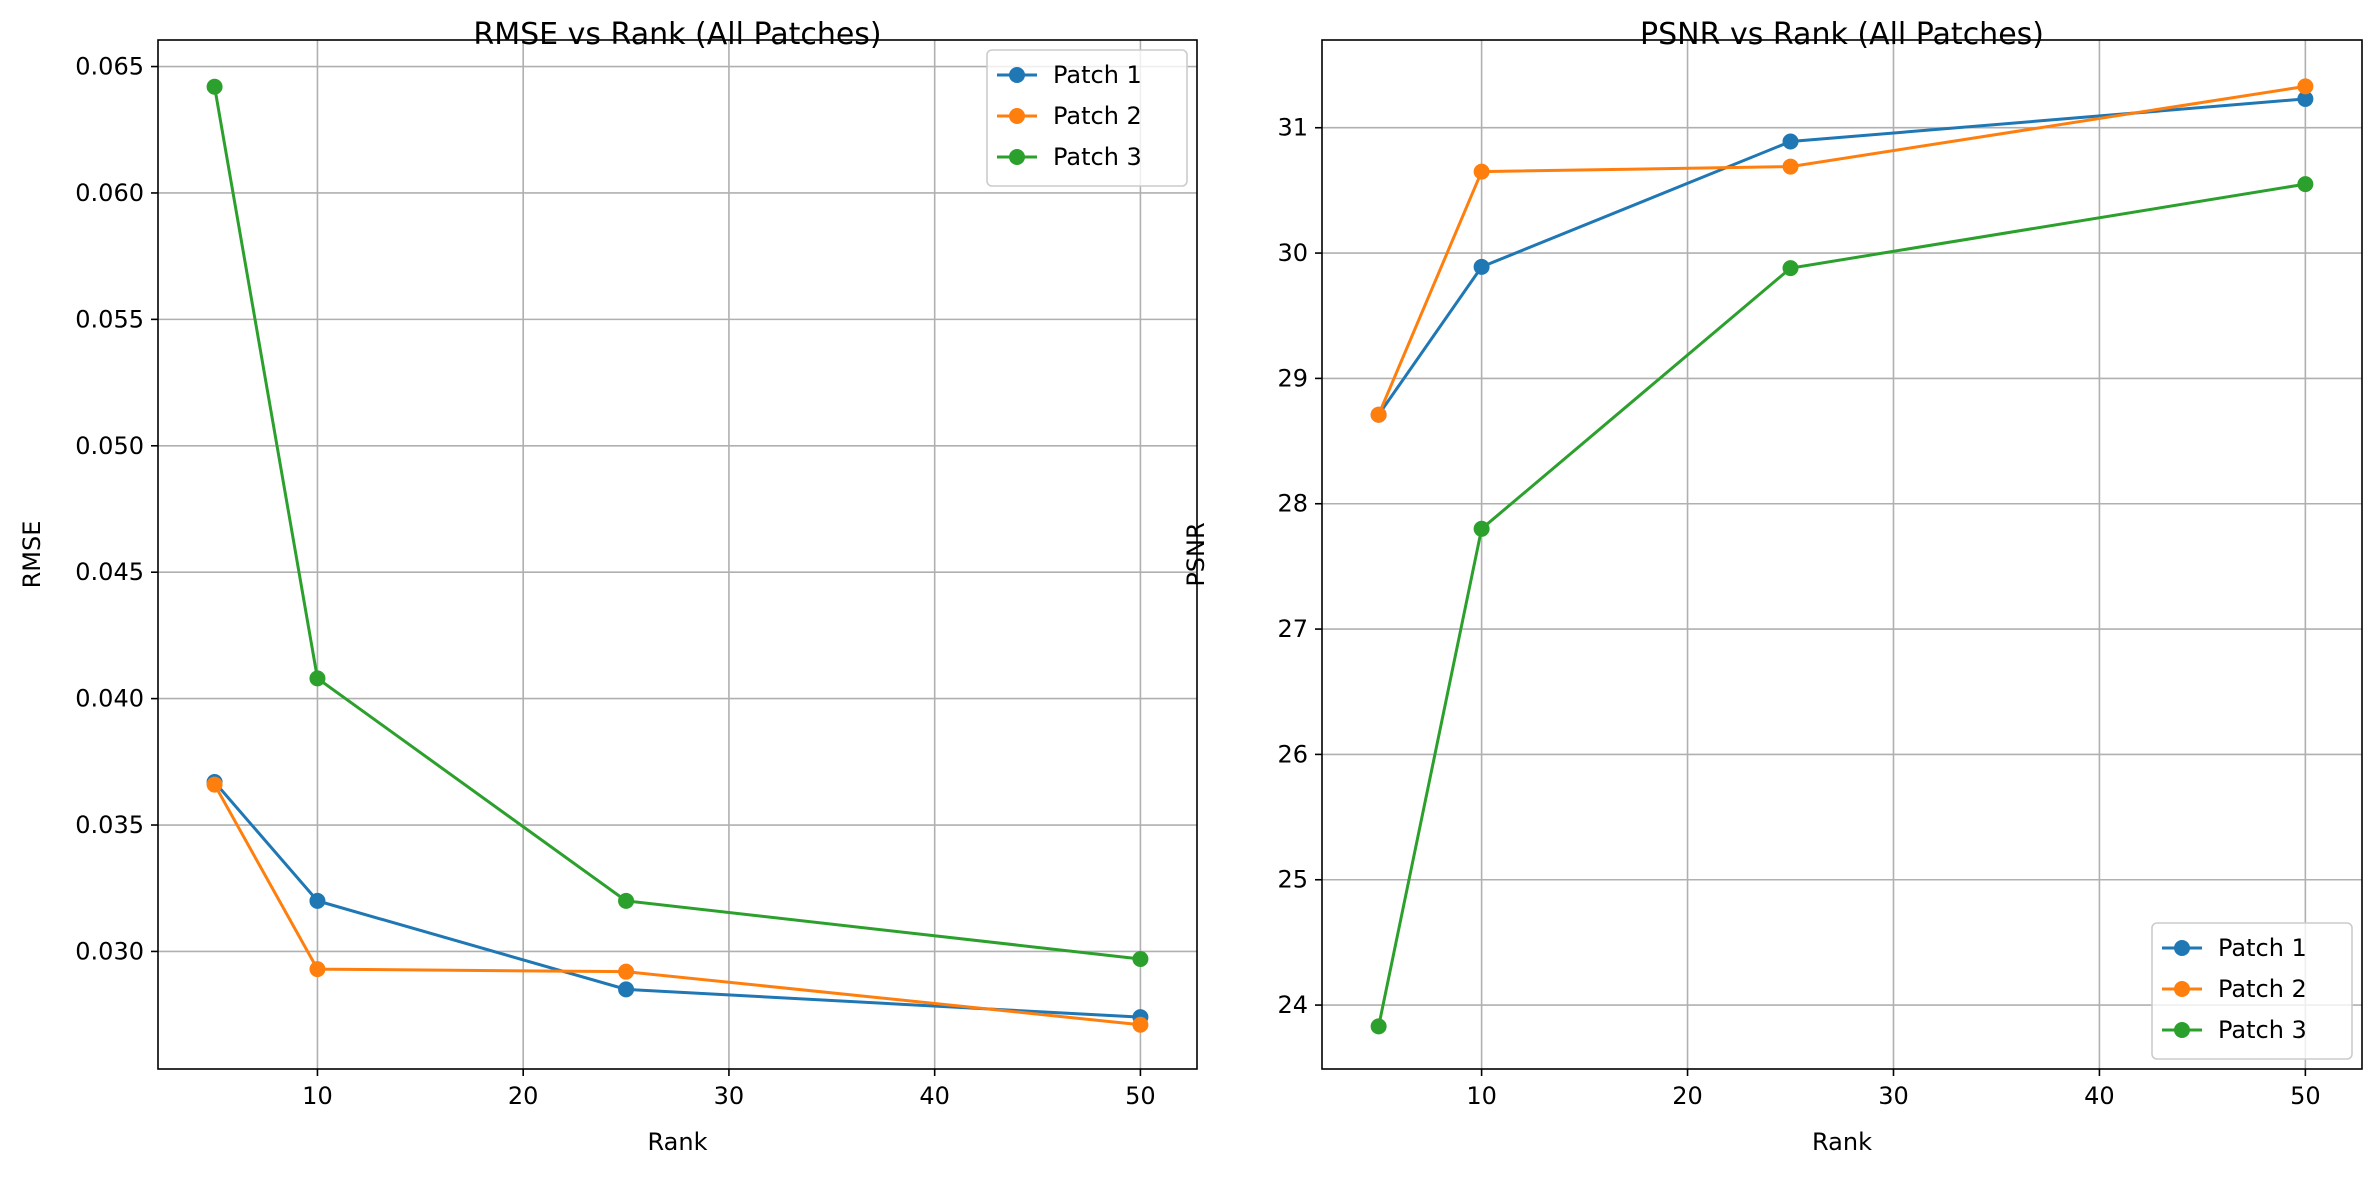 This screenshot has width=2380, height=1177. I want to click on rmse-x-tick-label: 20, so click(523, 1096).